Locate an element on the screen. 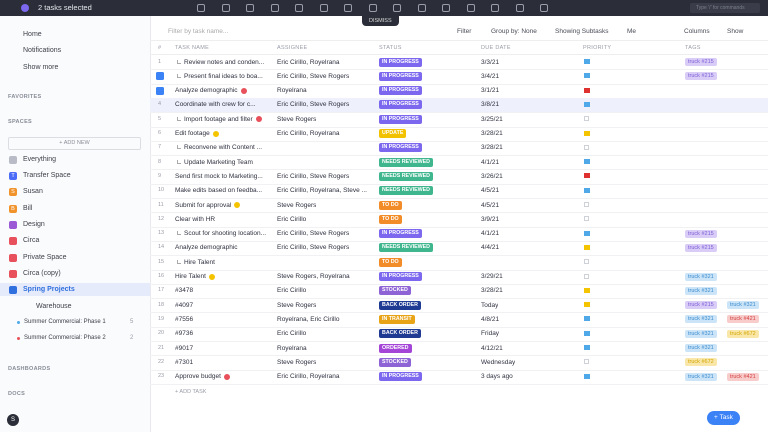 The height and width of the screenshot is (432, 768). due-date: 4/12/21 is located at coordinates (492, 348).